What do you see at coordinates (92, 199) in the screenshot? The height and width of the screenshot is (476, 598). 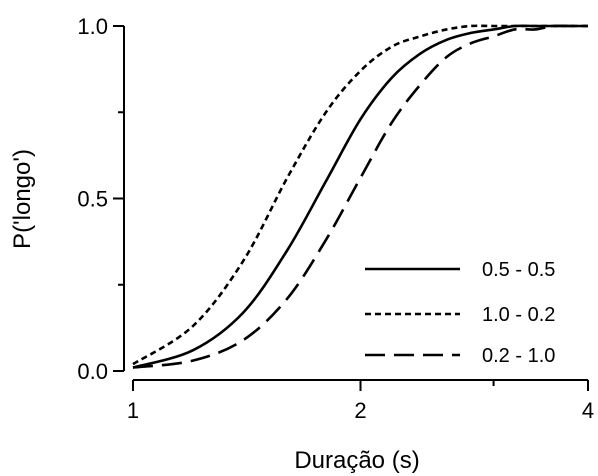 I see `y-tick-label: 0.5` at bounding box center [92, 199].